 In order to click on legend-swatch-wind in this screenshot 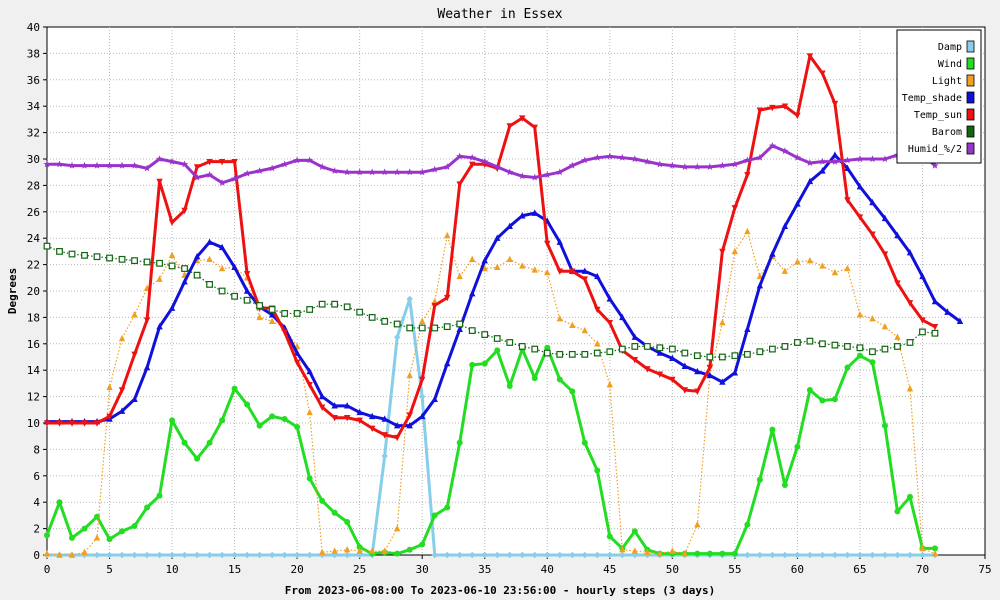, I will do `click(970, 63)`.